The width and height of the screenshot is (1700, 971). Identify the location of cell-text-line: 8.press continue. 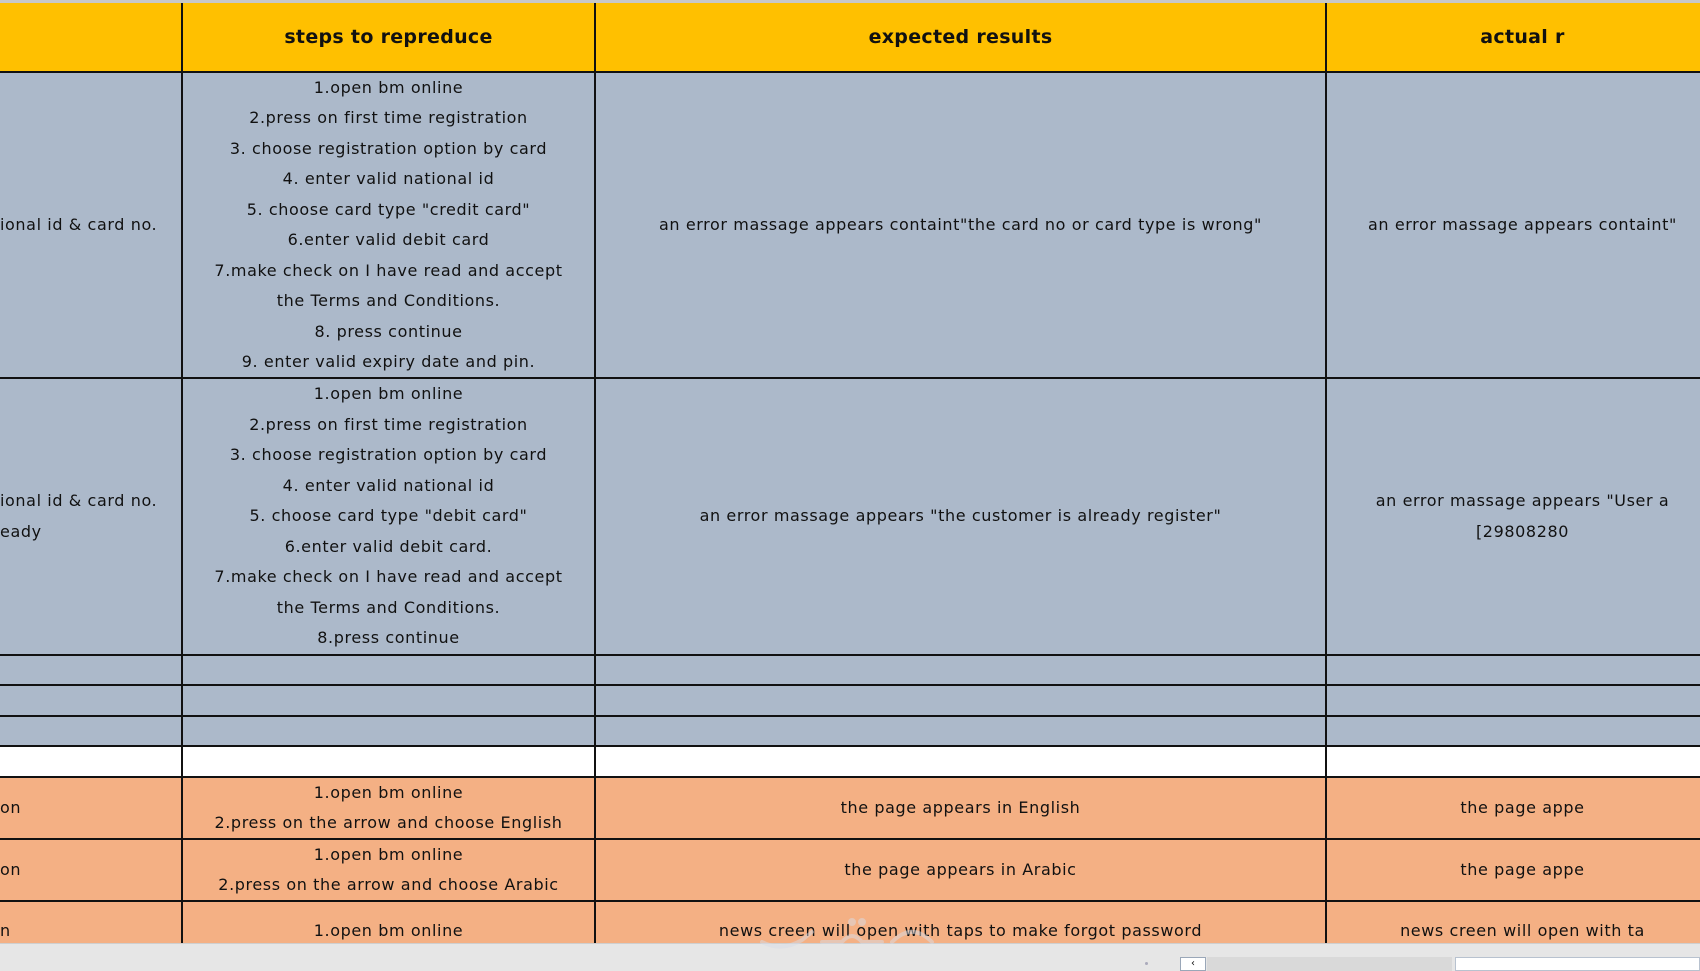
(388, 638).